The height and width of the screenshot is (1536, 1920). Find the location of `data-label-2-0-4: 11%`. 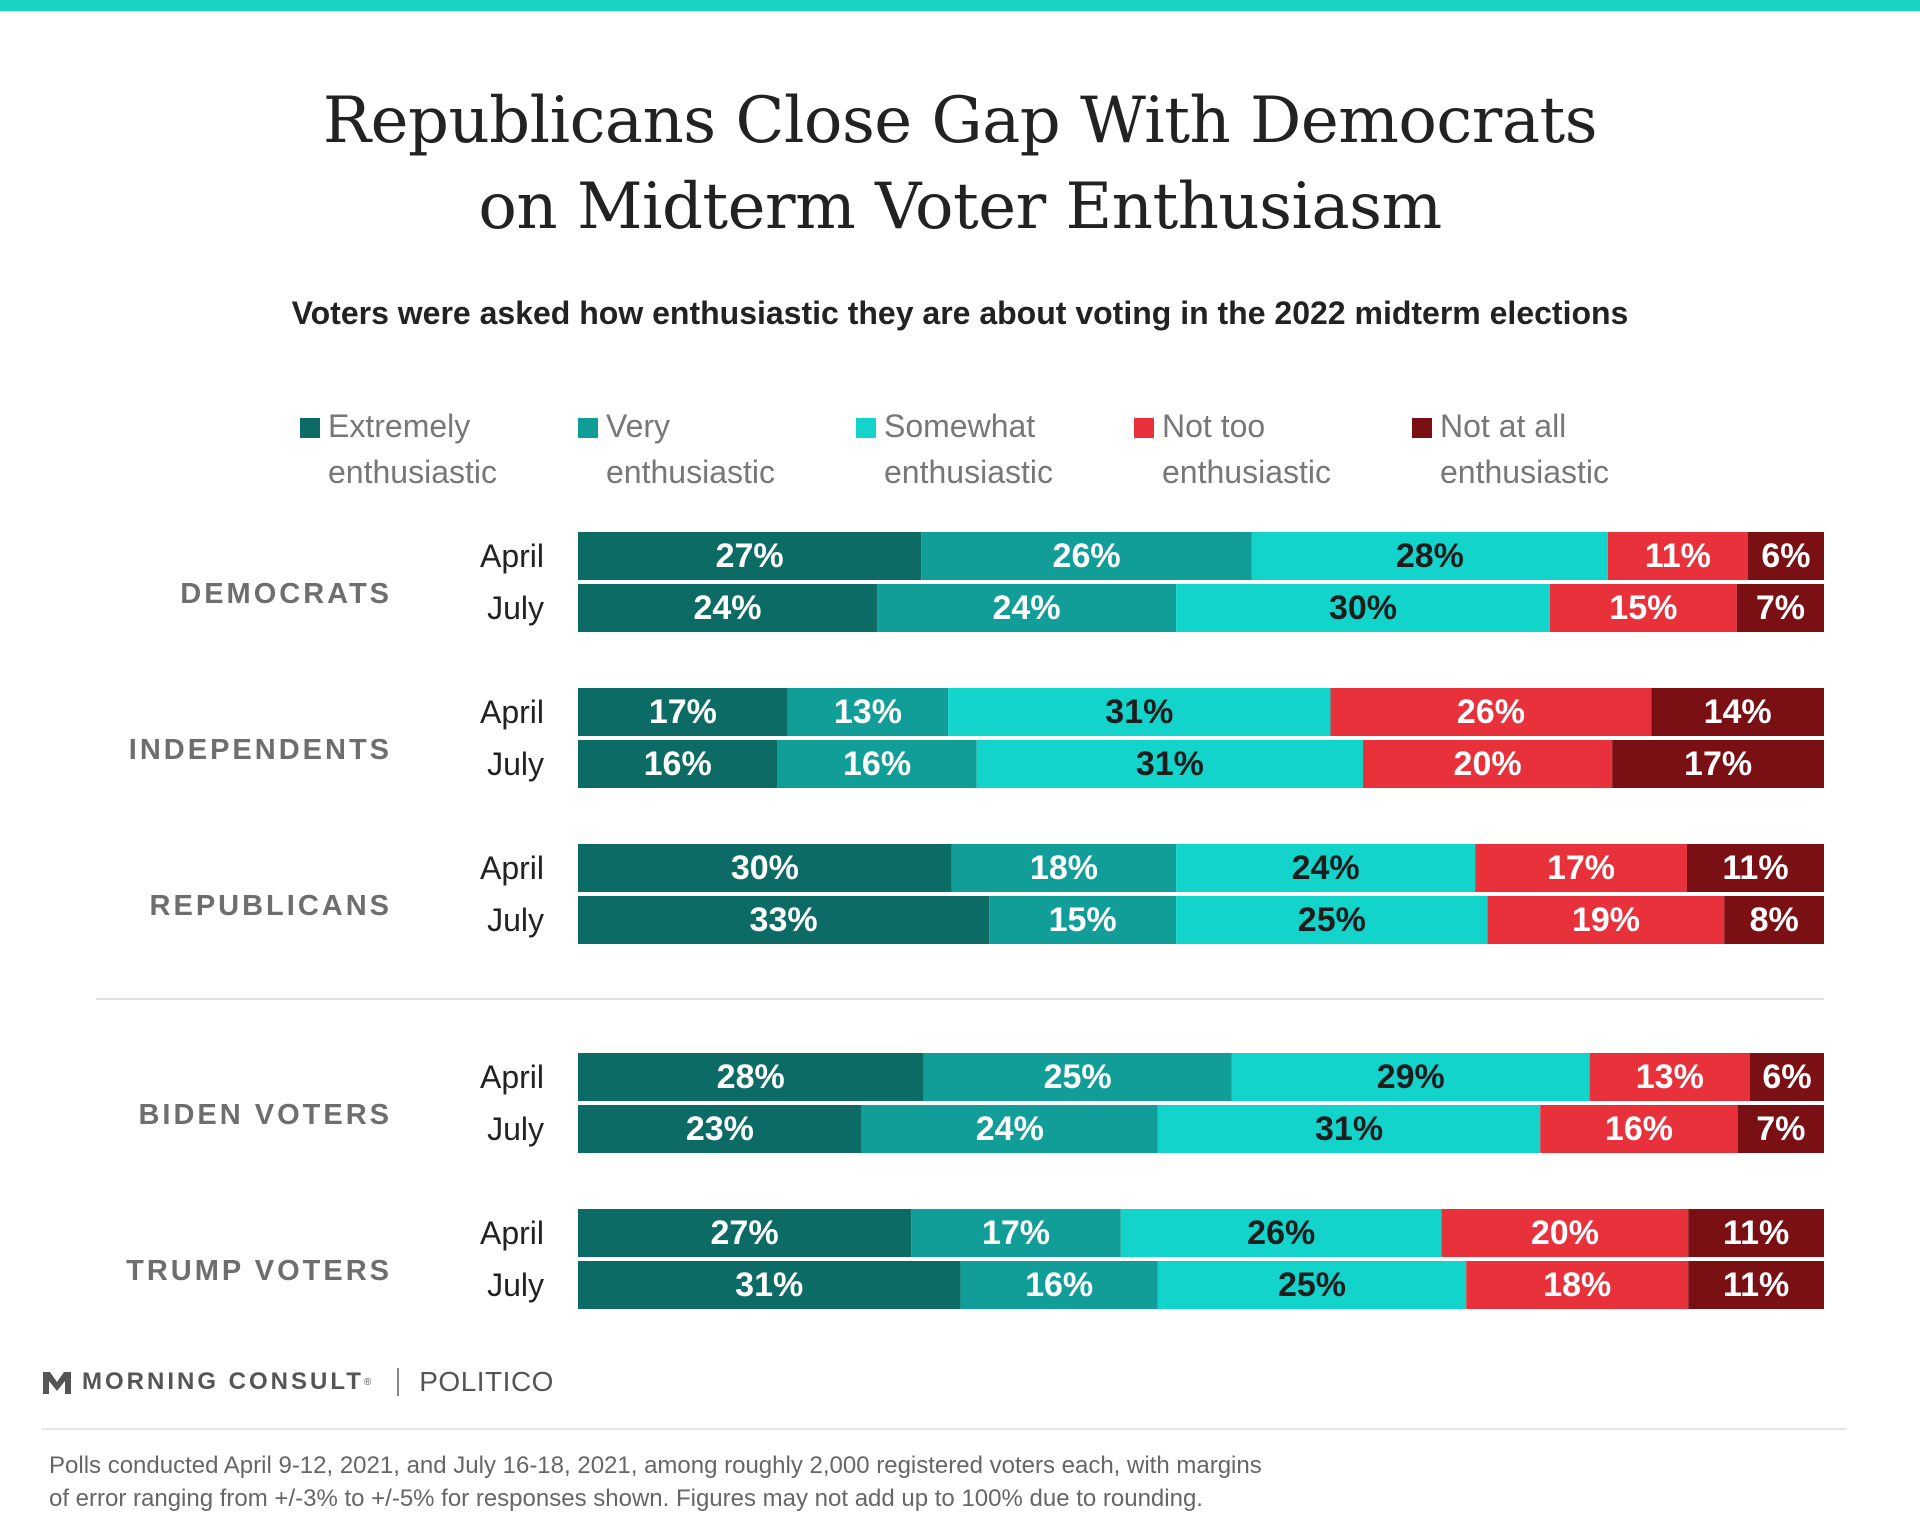

data-label-2-0-4: 11% is located at coordinates (1755, 868).